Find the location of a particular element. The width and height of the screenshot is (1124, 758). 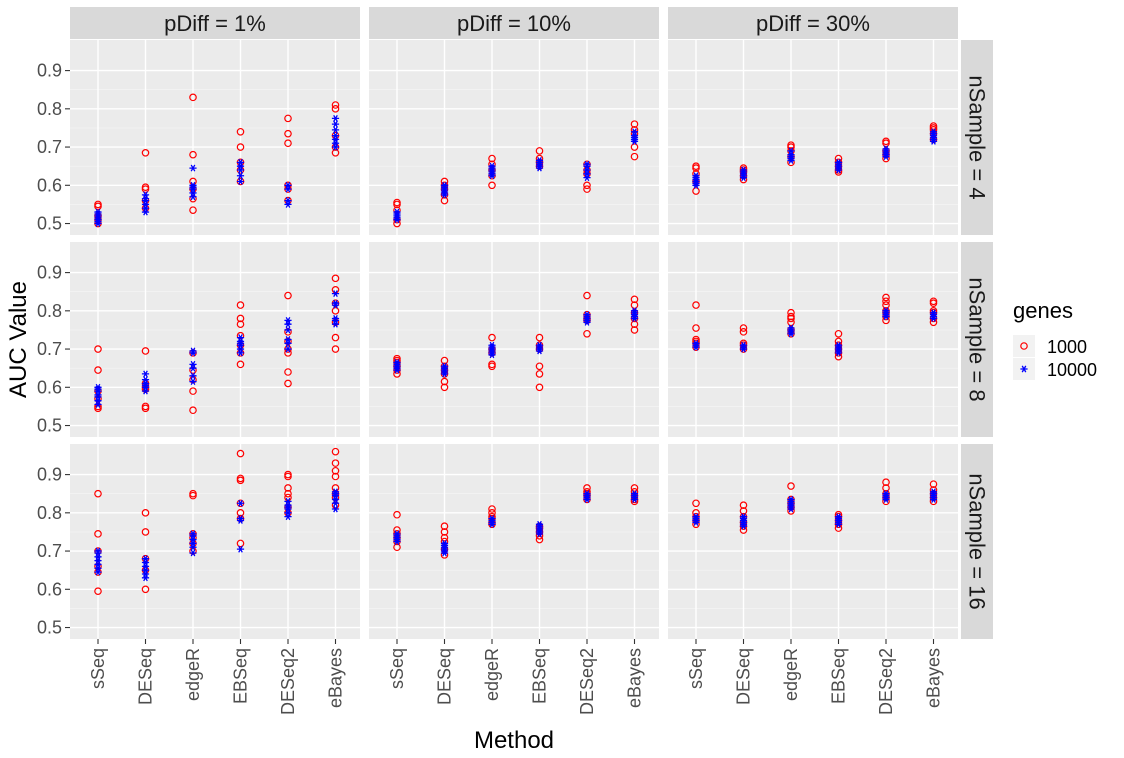

column-strip is located at coordinates (215, 23).